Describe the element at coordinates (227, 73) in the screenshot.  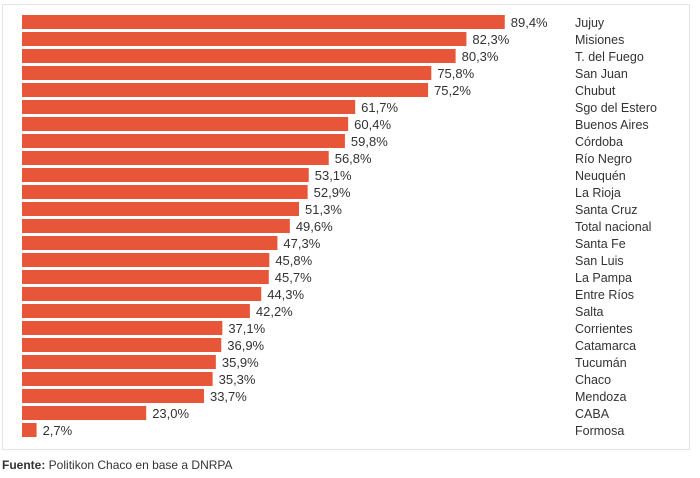
I see `bar-san-juan` at that location.